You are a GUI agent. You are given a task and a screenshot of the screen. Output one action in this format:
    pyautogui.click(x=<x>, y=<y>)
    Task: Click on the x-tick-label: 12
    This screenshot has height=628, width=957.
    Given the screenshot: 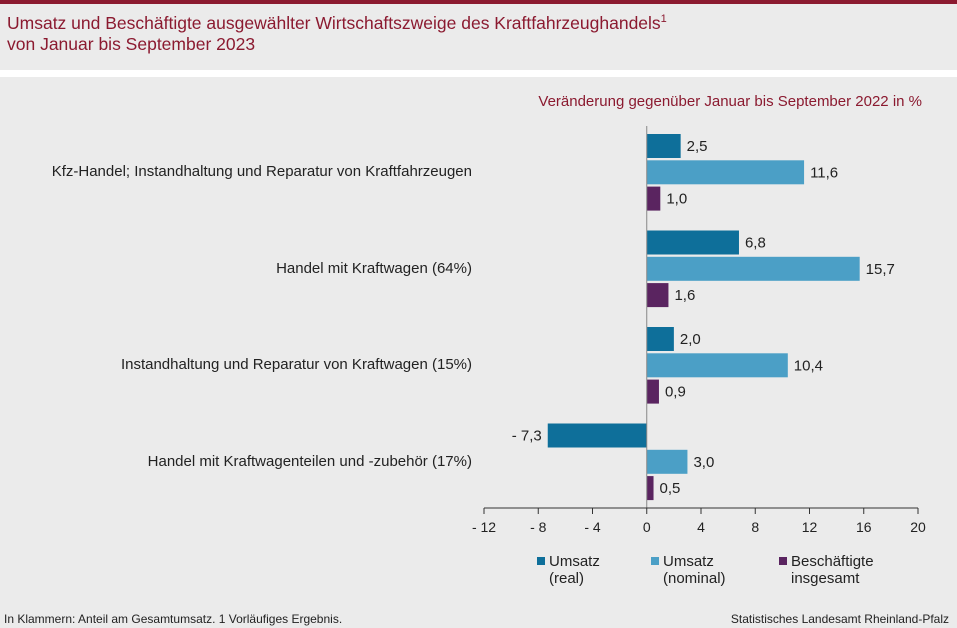 What is the action you would take?
    pyautogui.click(x=810, y=527)
    